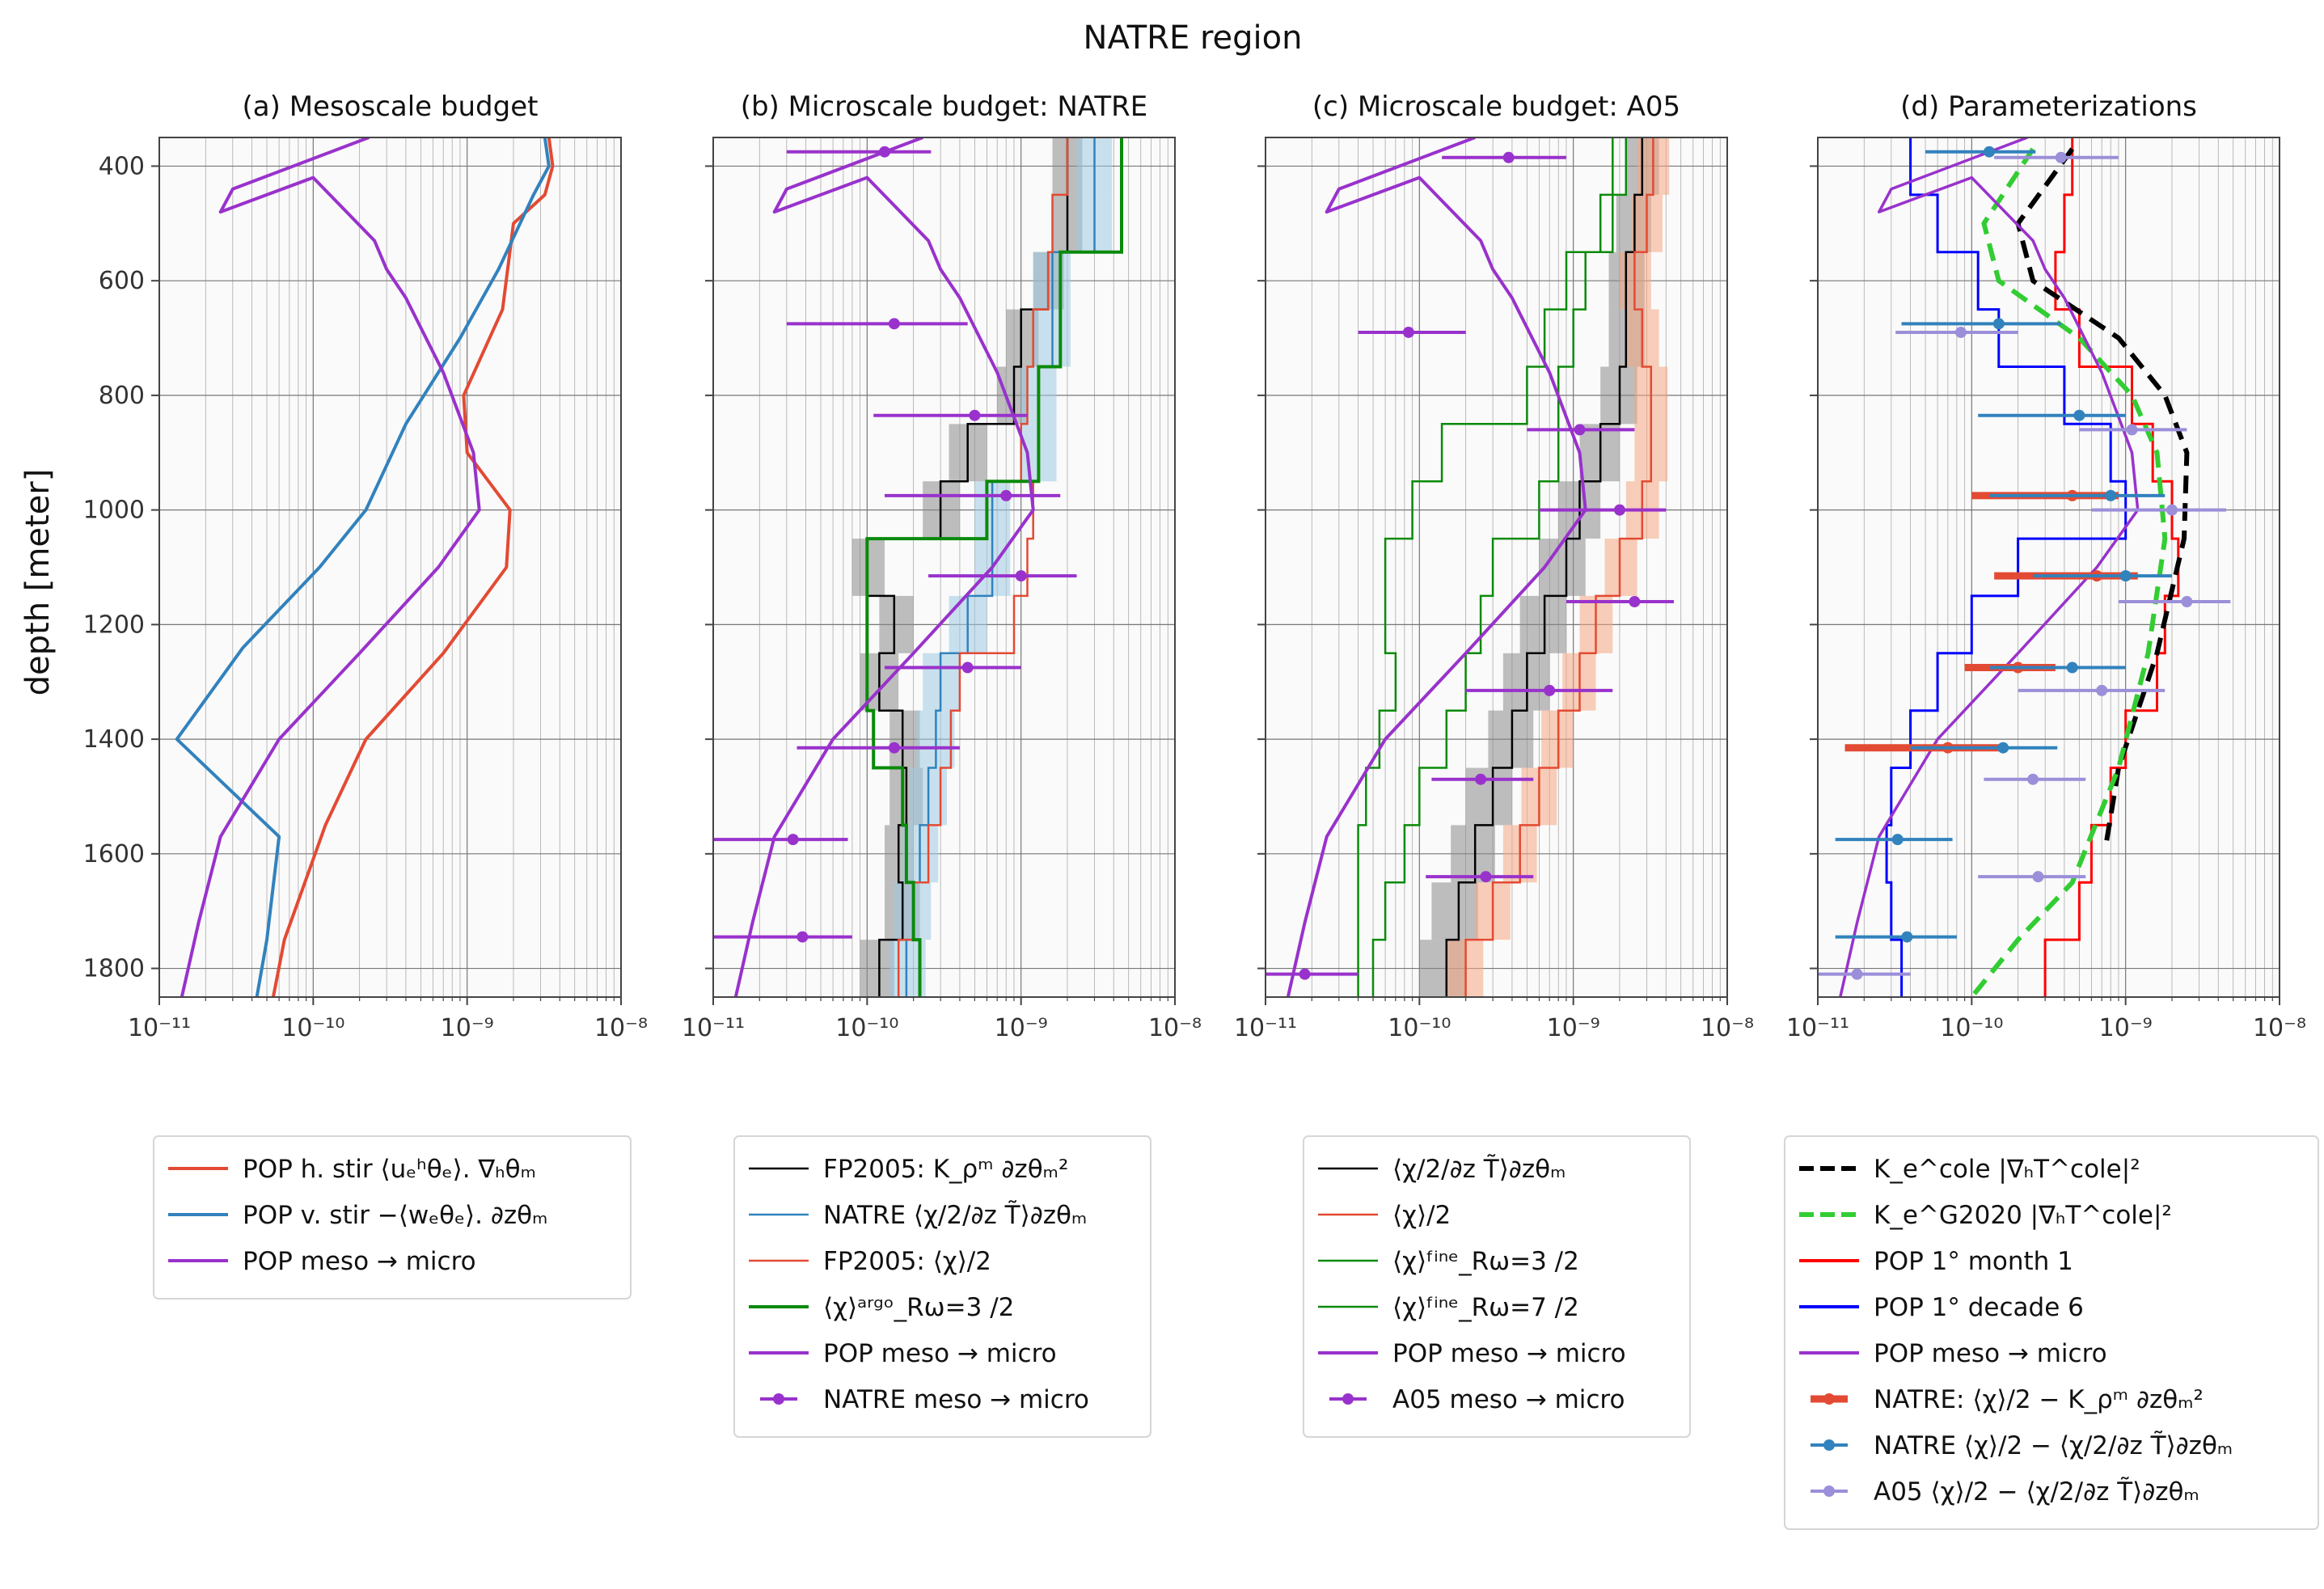  What do you see at coordinates (114, 511) in the screenshot?
I see `y-tick-label: 1000` at bounding box center [114, 511].